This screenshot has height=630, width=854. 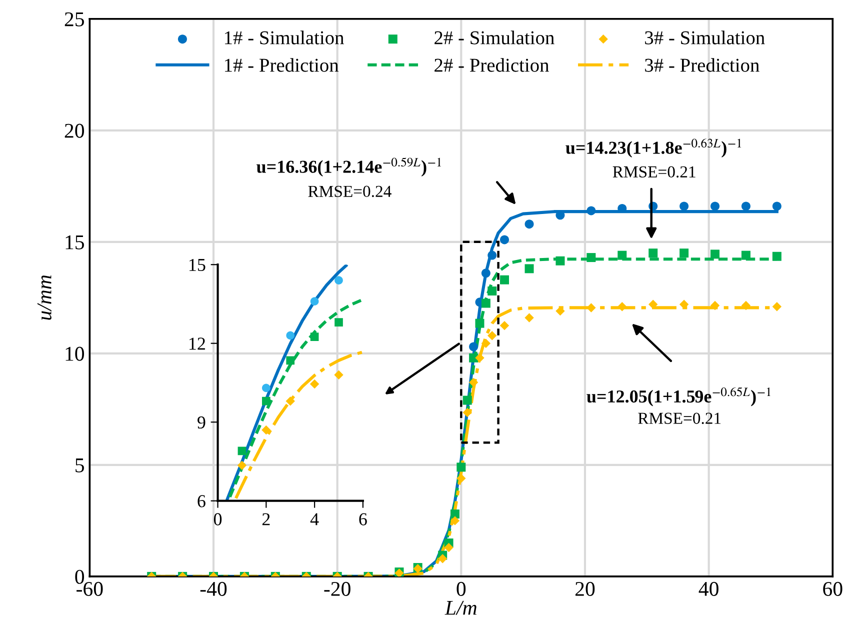 I want to click on y-tick-label: 0, so click(x=79, y=577).